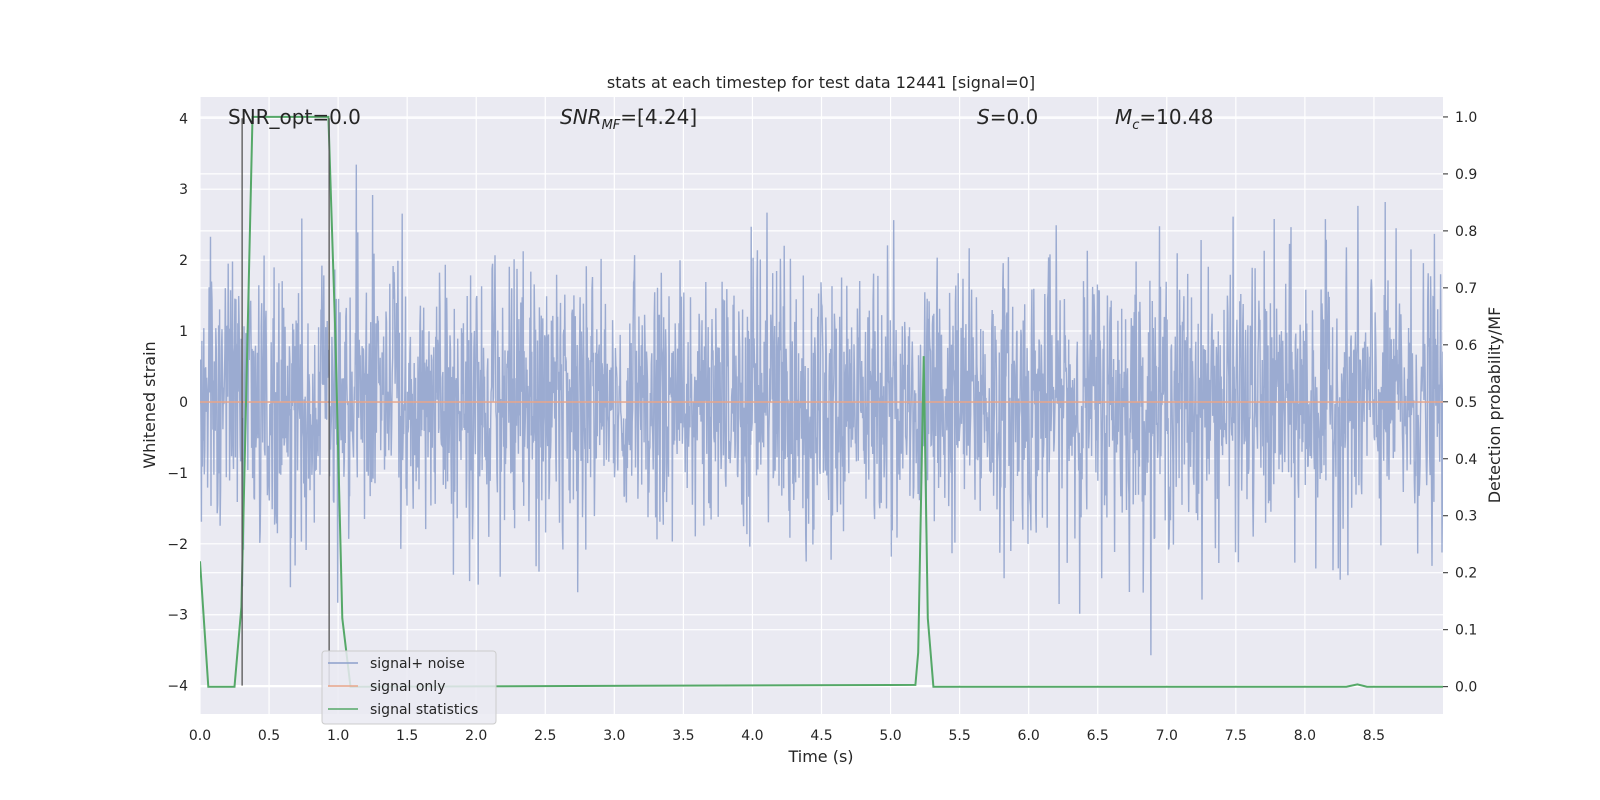  What do you see at coordinates (1167, 736) in the screenshot?
I see `x-tick-label: 7.0` at bounding box center [1167, 736].